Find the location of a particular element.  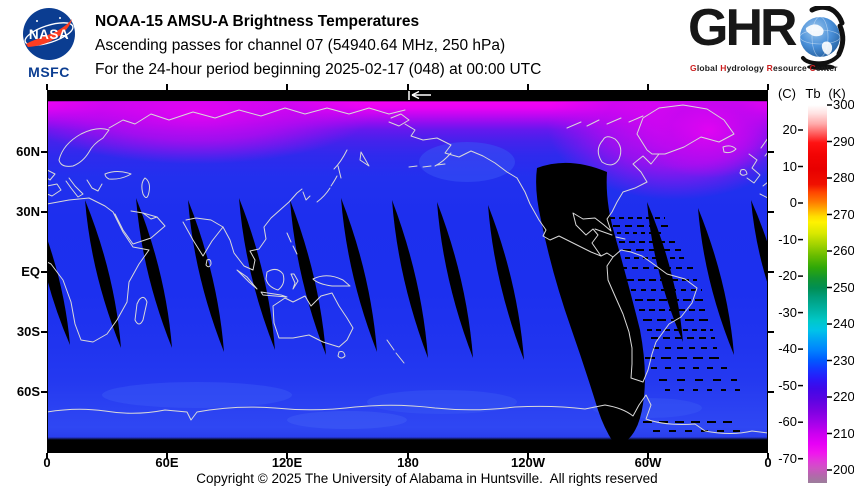

ghrc-tagline-word1-initial: G is located at coordinates (693, 68).